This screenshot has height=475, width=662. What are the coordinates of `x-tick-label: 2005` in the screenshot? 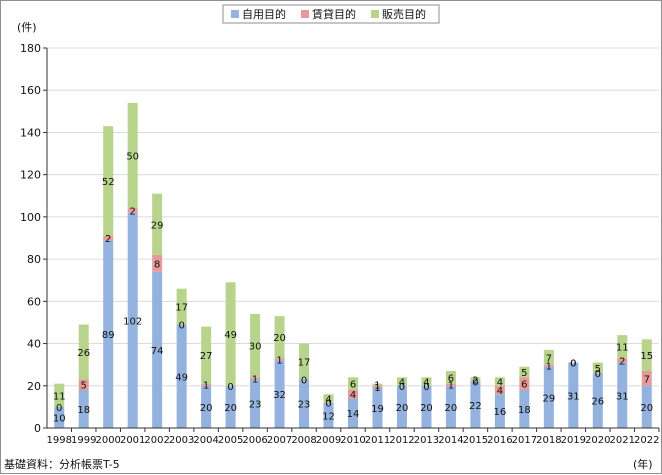 It's located at (230, 440).